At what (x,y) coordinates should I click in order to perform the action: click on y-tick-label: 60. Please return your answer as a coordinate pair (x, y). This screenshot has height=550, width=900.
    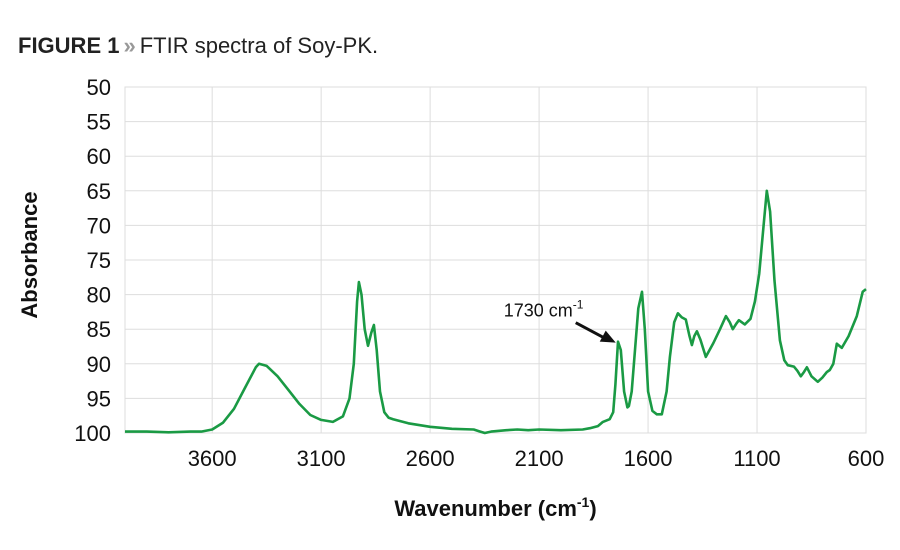
    Looking at the image, I should click on (99, 156).